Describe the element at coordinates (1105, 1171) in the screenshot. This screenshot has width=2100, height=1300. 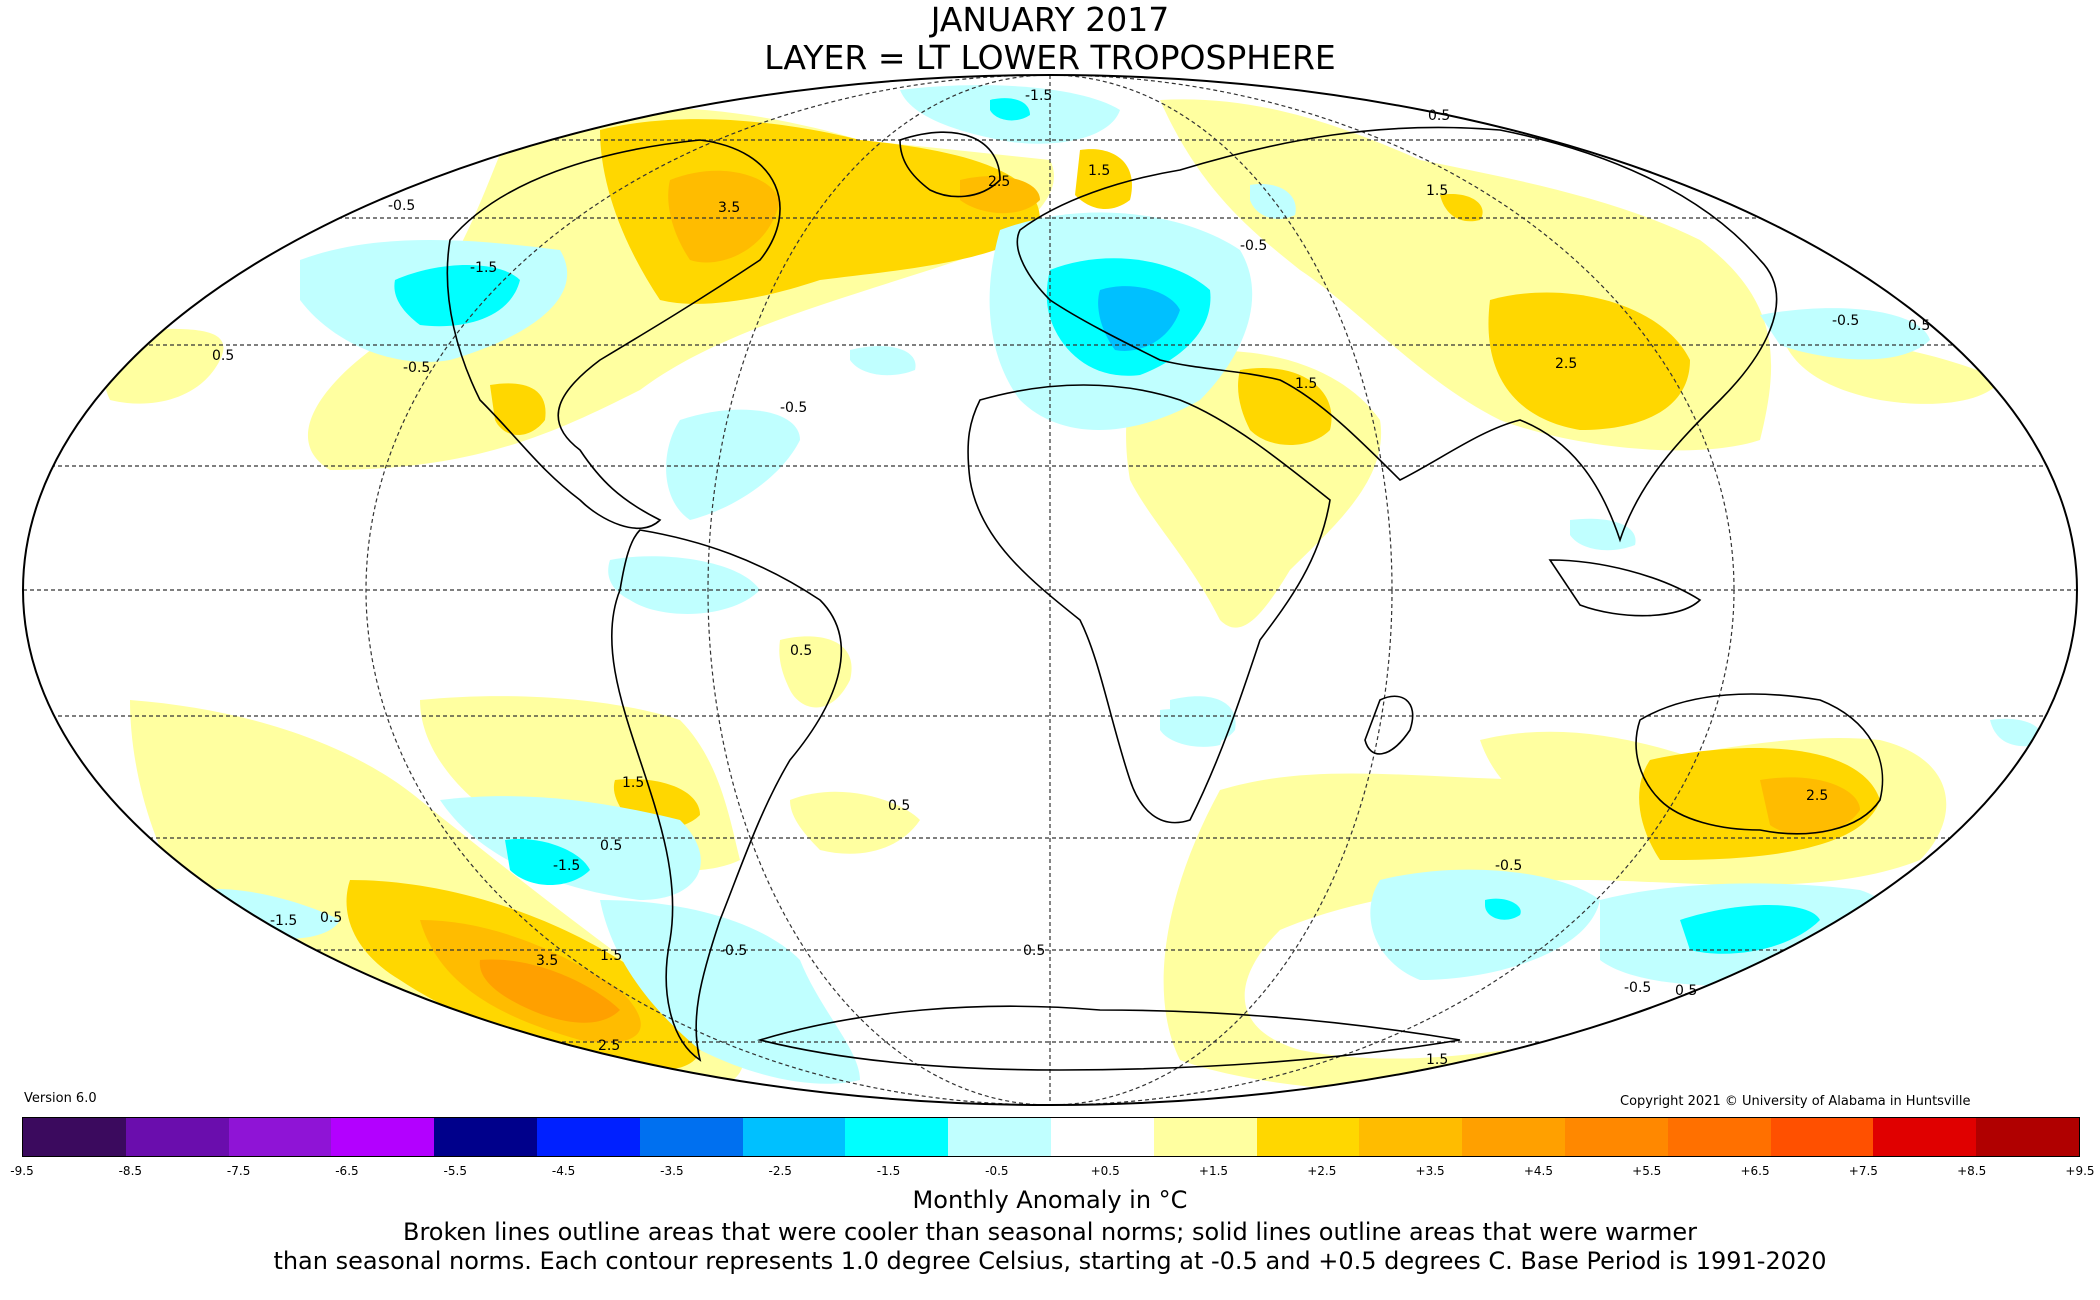
I see `colorbar-tick-label: +0.5` at that location.